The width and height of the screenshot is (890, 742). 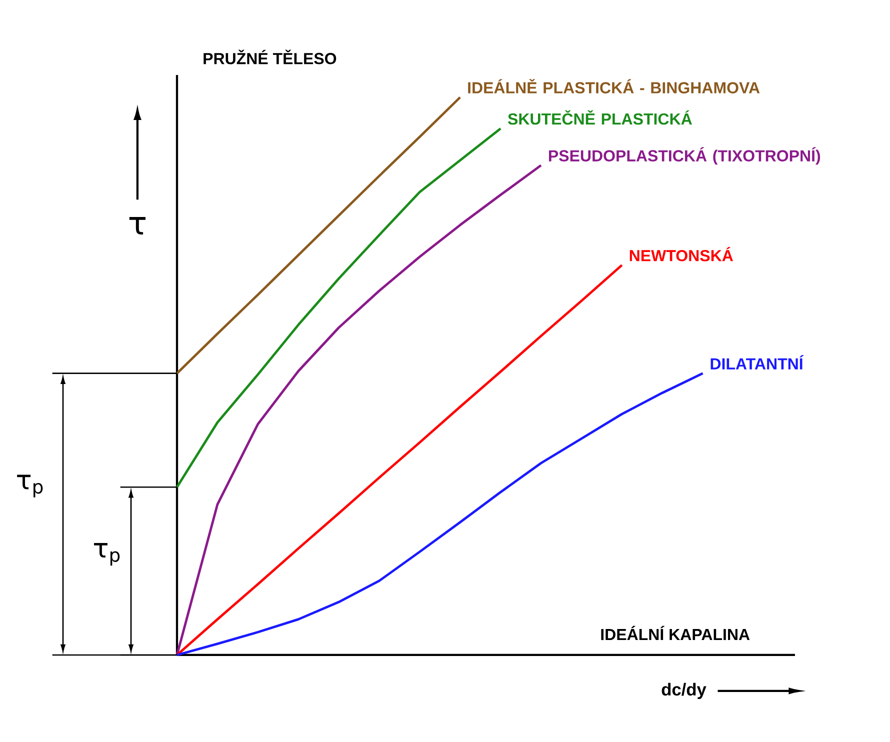 I want to click on series-label: DILATANTNÍ, so click(x=757, y=362).